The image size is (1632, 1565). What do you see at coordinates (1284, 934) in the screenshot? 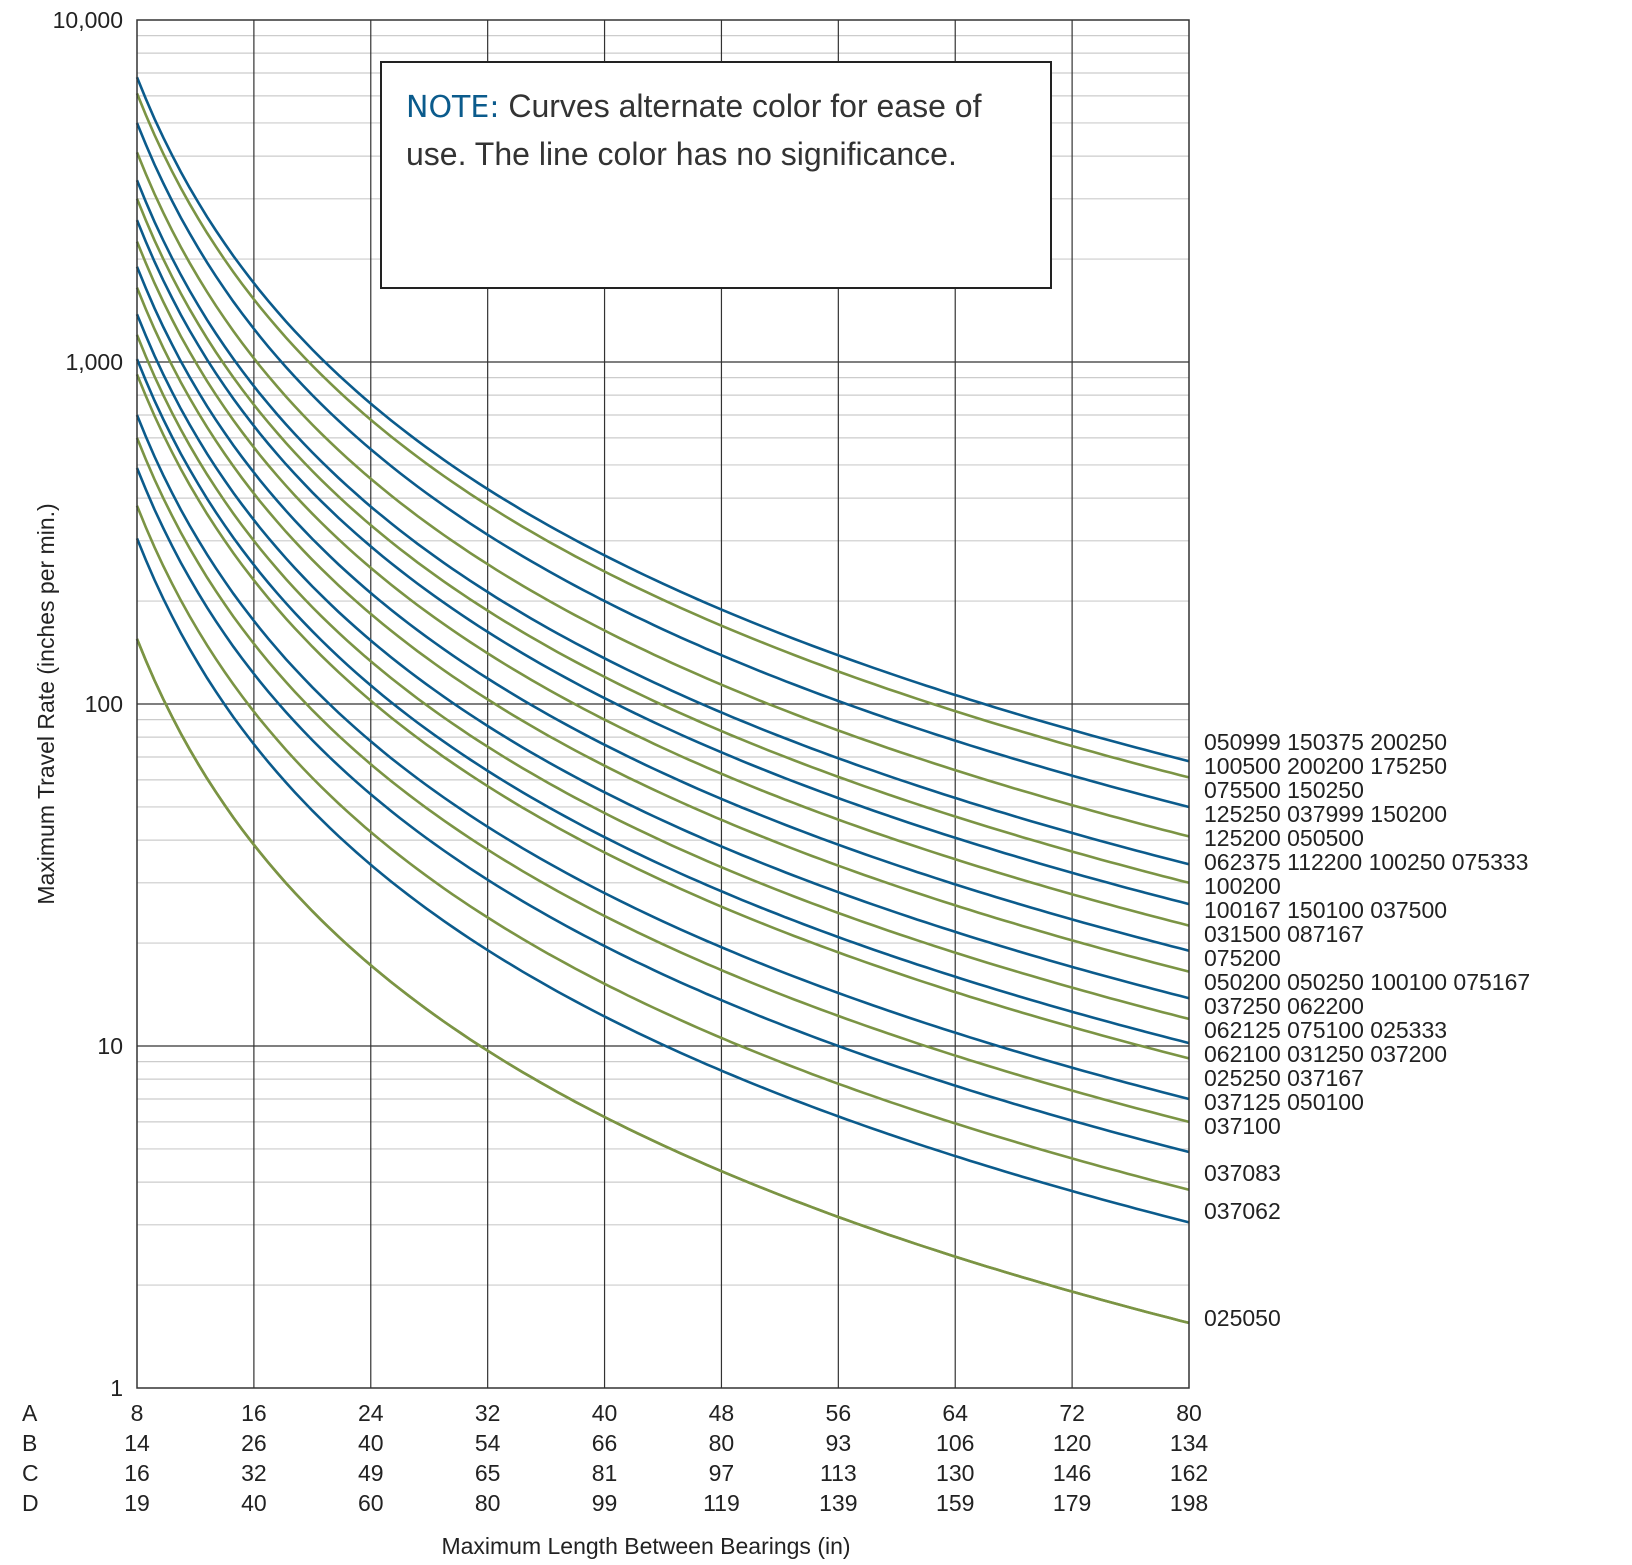
I see `curve-label: 031500 087167` at bounding box center [1284, 934].